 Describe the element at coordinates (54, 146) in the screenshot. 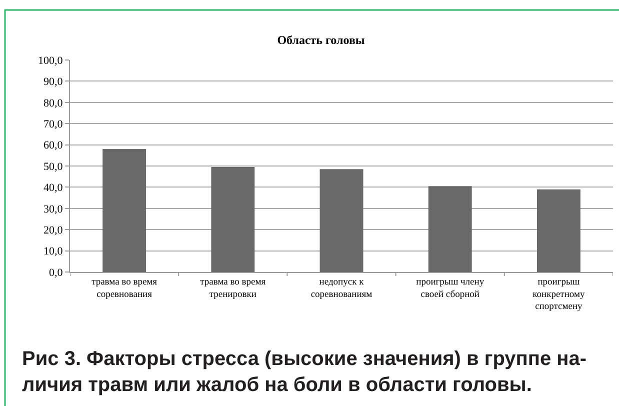

I see `y-tick-label: 60,0` at that location.